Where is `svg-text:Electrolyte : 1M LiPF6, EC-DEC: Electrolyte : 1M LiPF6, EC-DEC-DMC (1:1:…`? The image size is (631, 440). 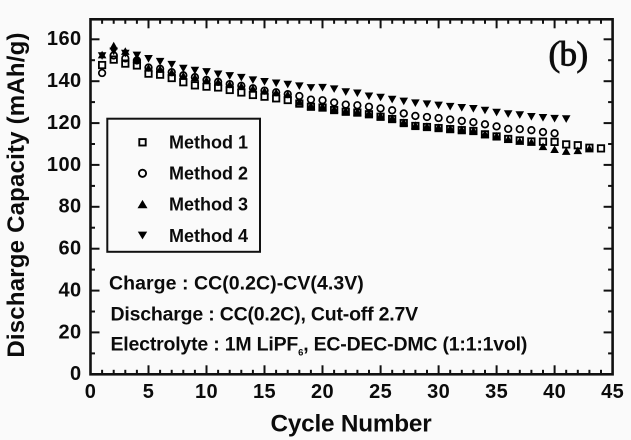
svg-text:Electrolyte : 1M LiPF6, EC-DEC: Electrolyte : 1M LiPF6, EC-DEC-DMC (1:1:… is located at coordinates (319, 346).